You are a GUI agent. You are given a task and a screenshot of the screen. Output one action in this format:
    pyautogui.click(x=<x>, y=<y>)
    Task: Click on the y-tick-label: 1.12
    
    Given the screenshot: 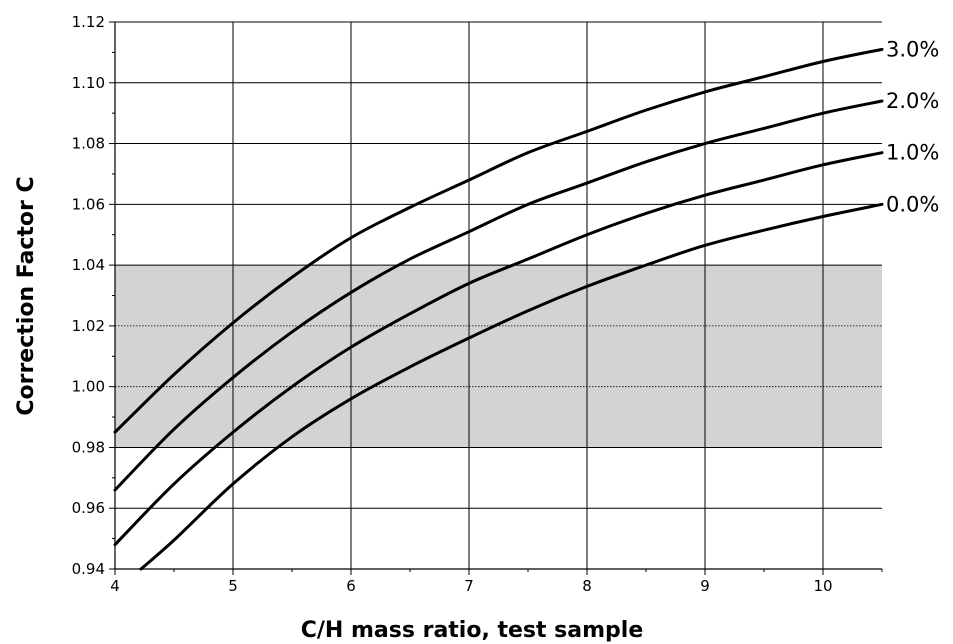 What is the action you would take?
    pyautogui.click(x=88, y=22)
    